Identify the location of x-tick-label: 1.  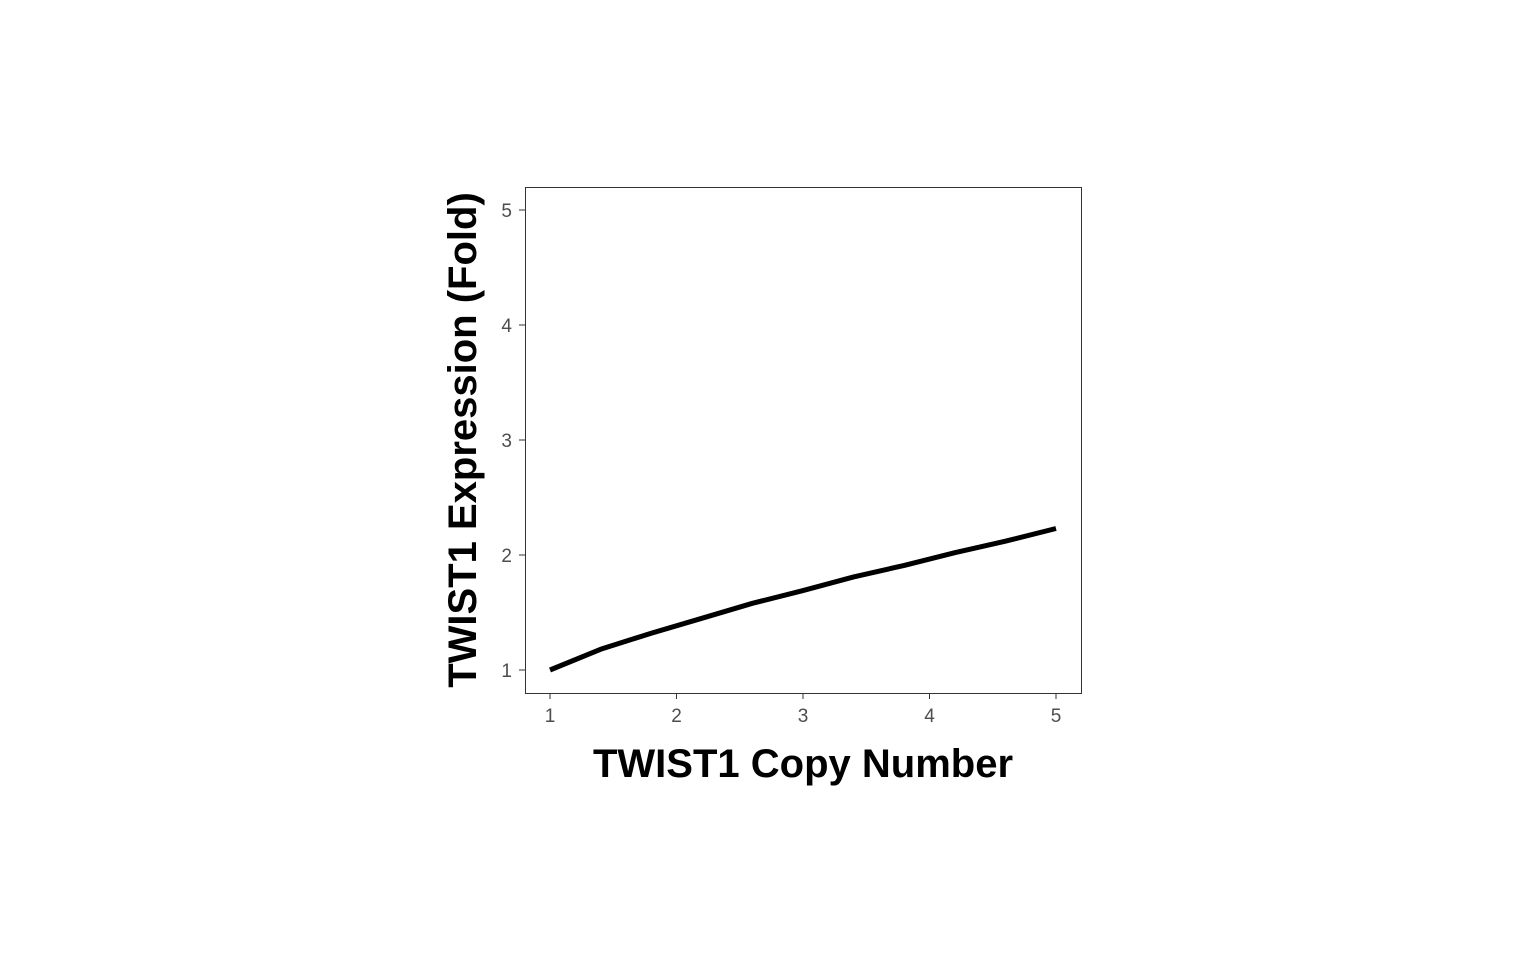
(550, 716).